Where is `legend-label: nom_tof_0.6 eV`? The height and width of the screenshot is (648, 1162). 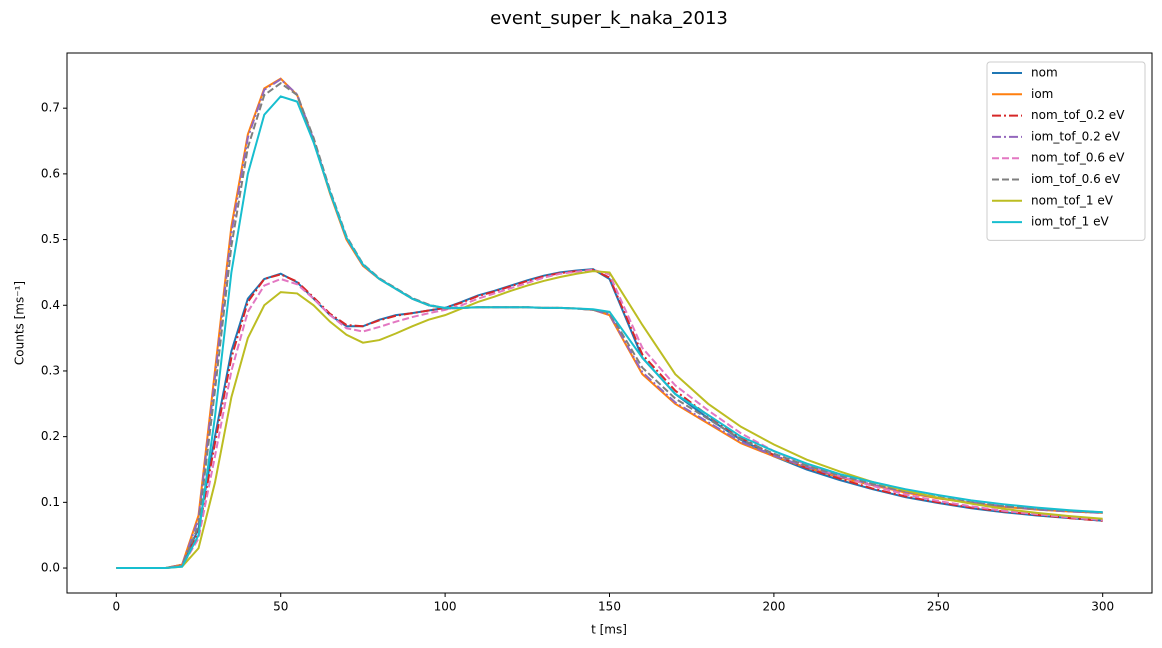 legend-label: nom_tof_0.6 eV is located at coordinates (1078, 158).